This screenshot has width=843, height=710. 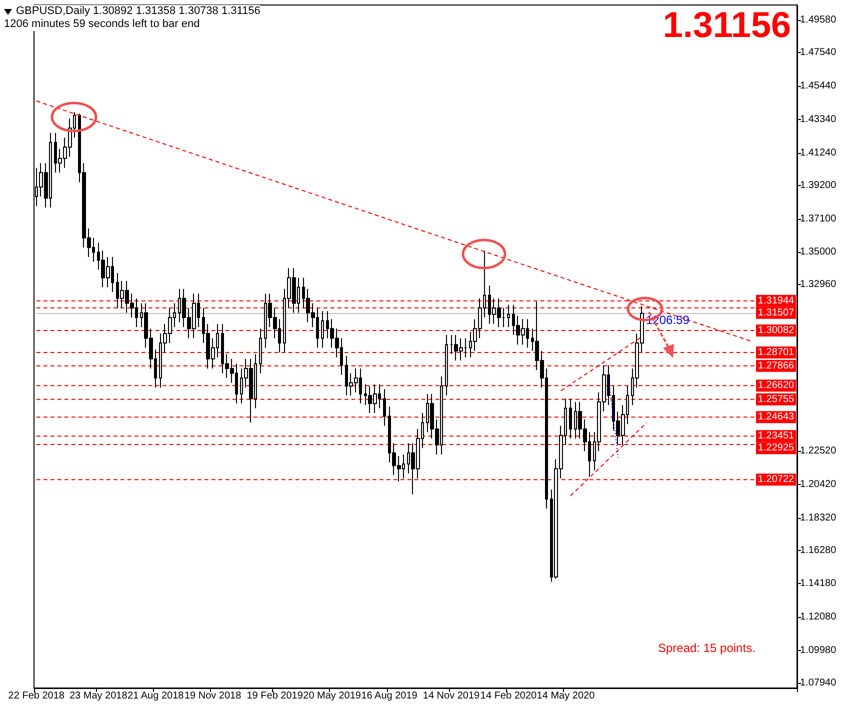 What do you see at coordinates (776, 352) in the screenshot?
I see `ref-line-label: 1.28701` at bounding box center [776, 352].